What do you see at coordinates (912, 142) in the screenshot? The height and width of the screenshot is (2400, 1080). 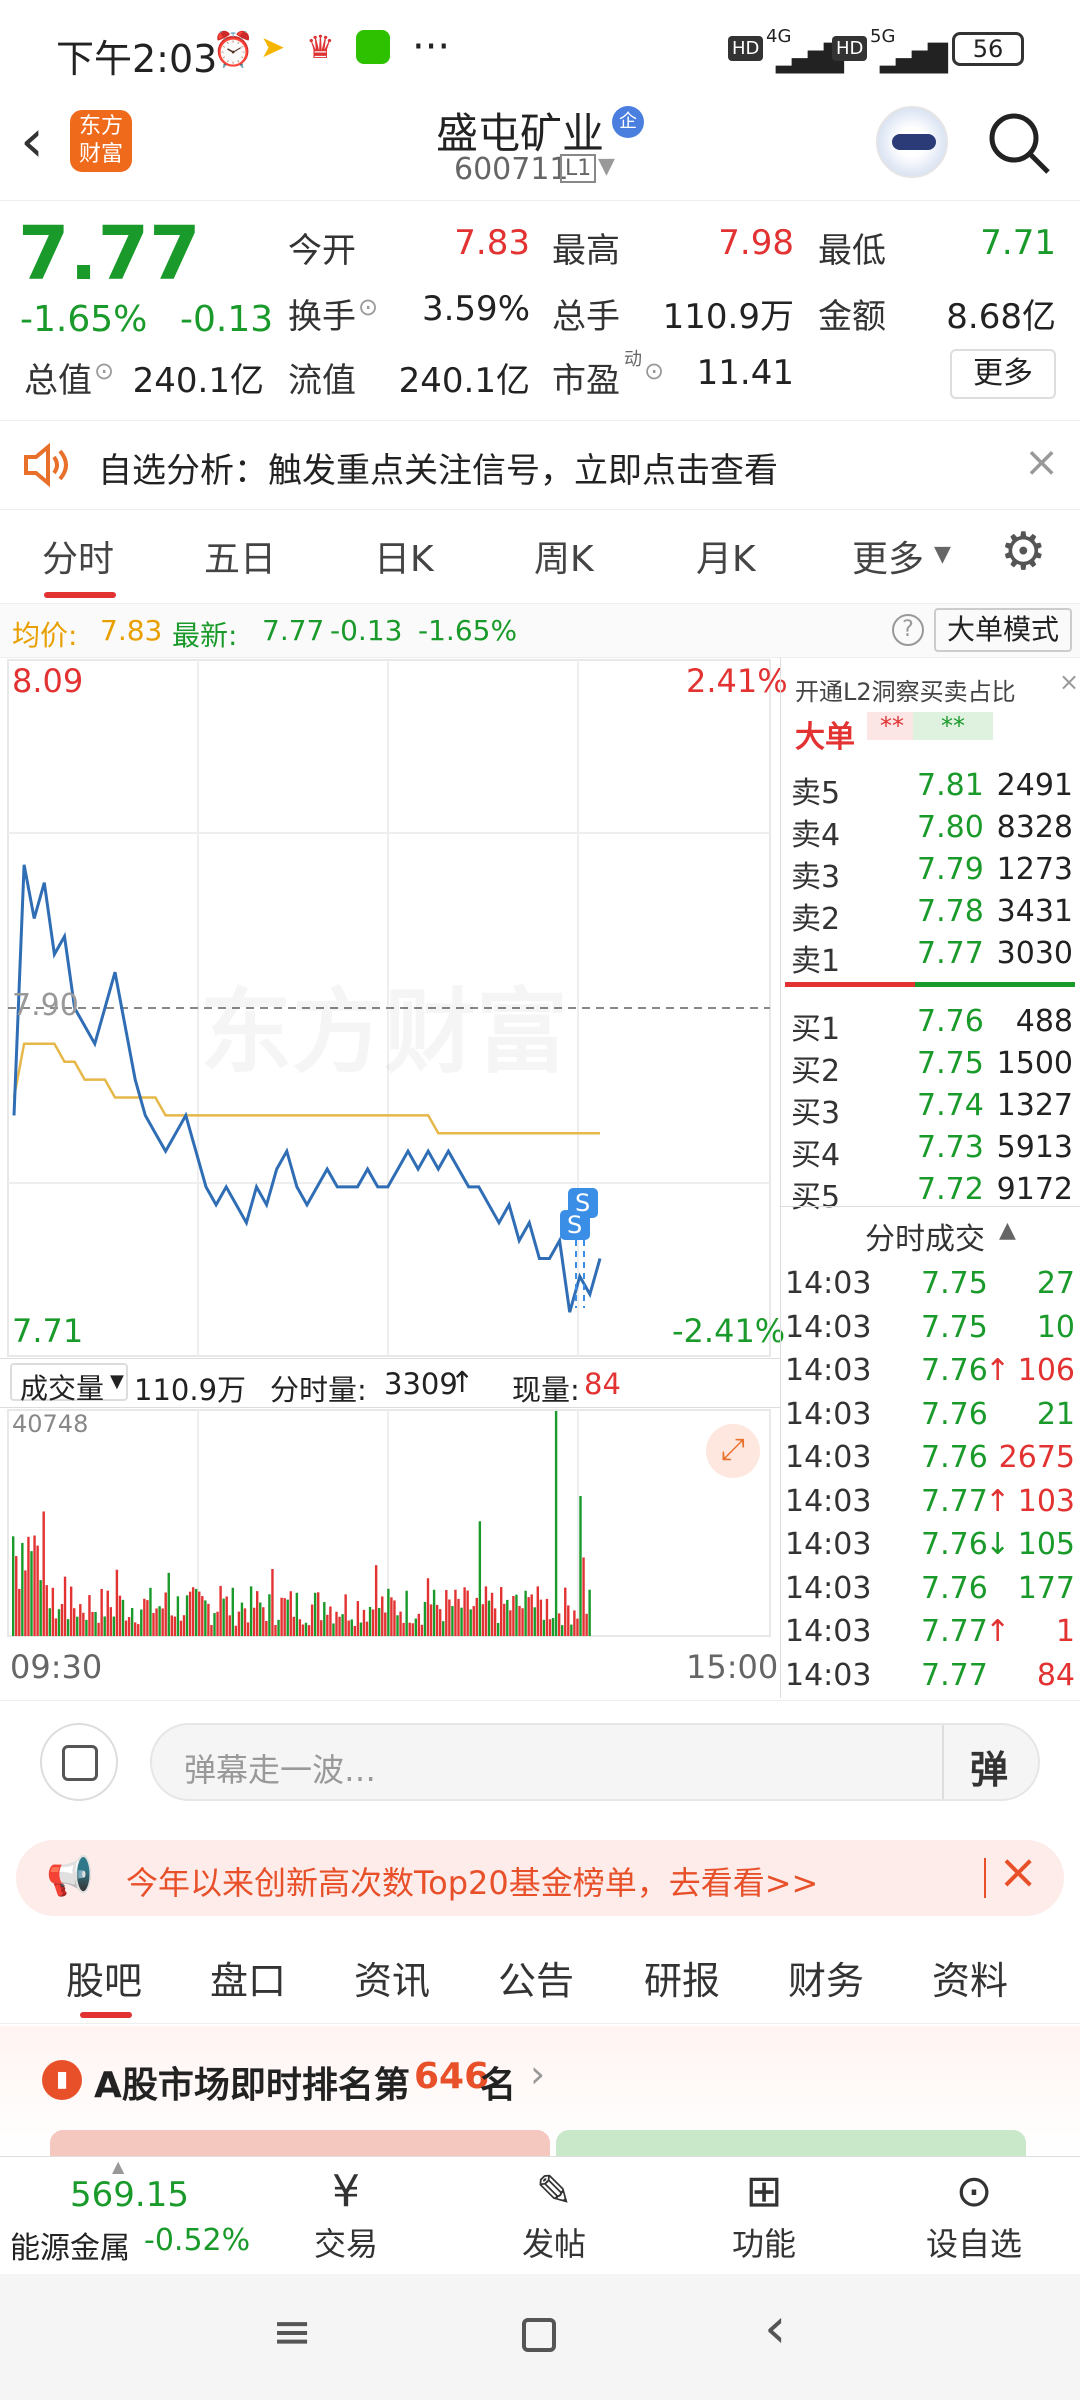 I see `assistant-robot-icon` at bounding box center [912, 142].